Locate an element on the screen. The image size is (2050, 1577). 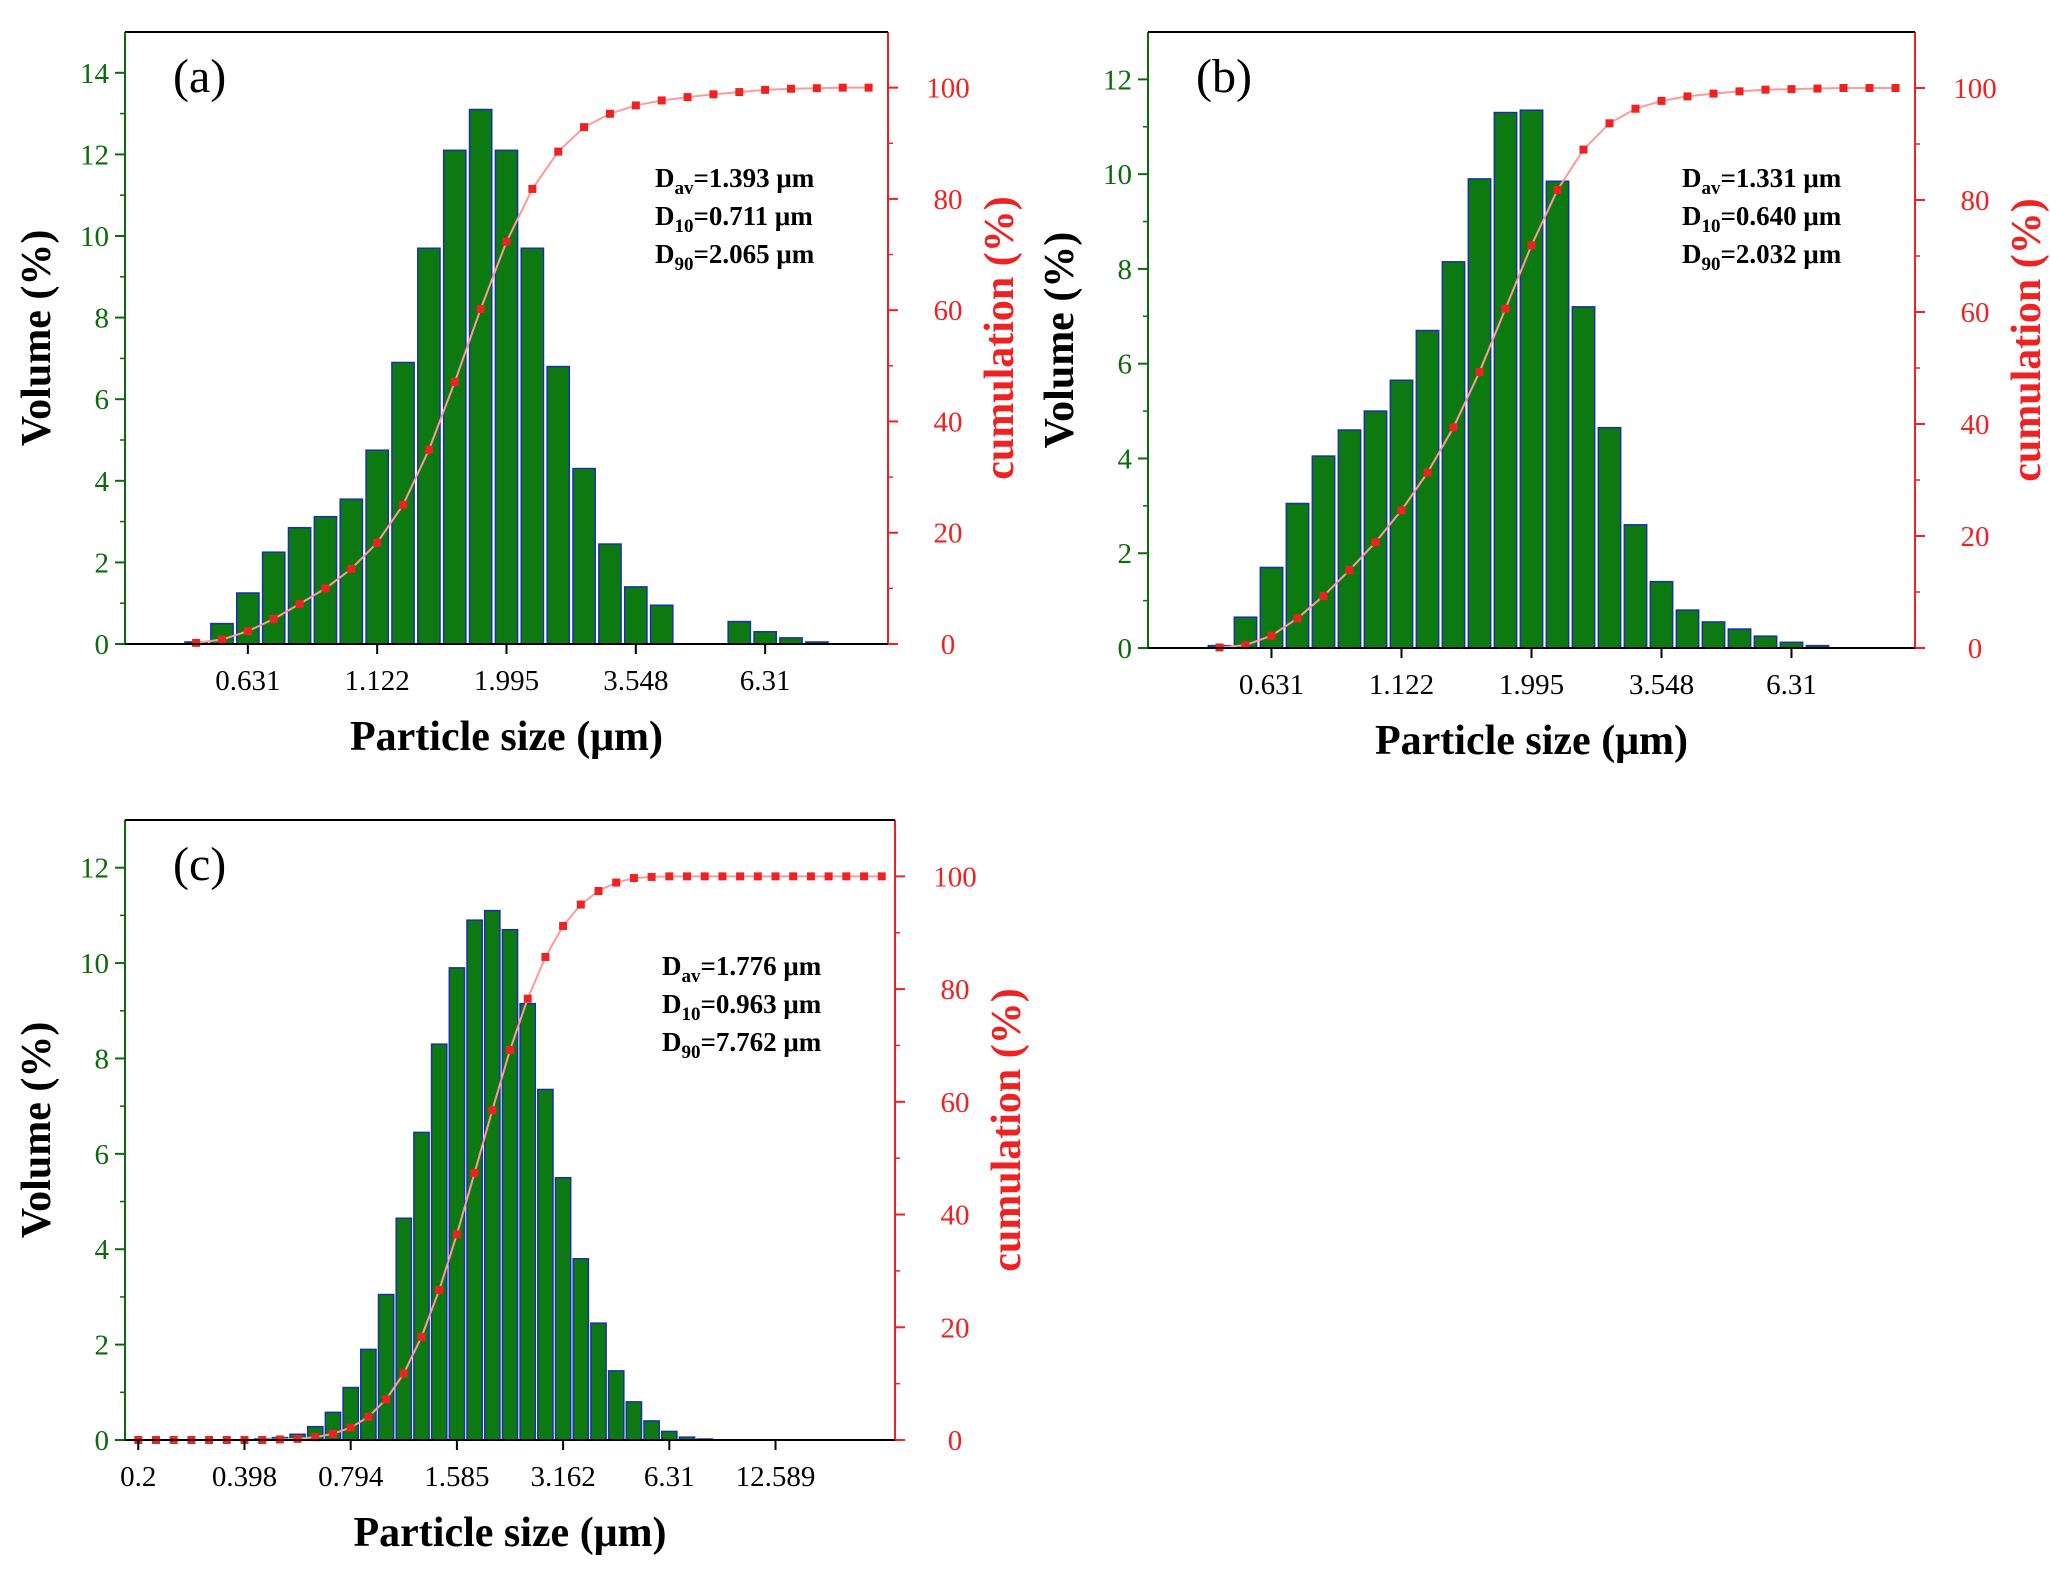
left-tick-label: 6 is located at coordinates (102, 1155).